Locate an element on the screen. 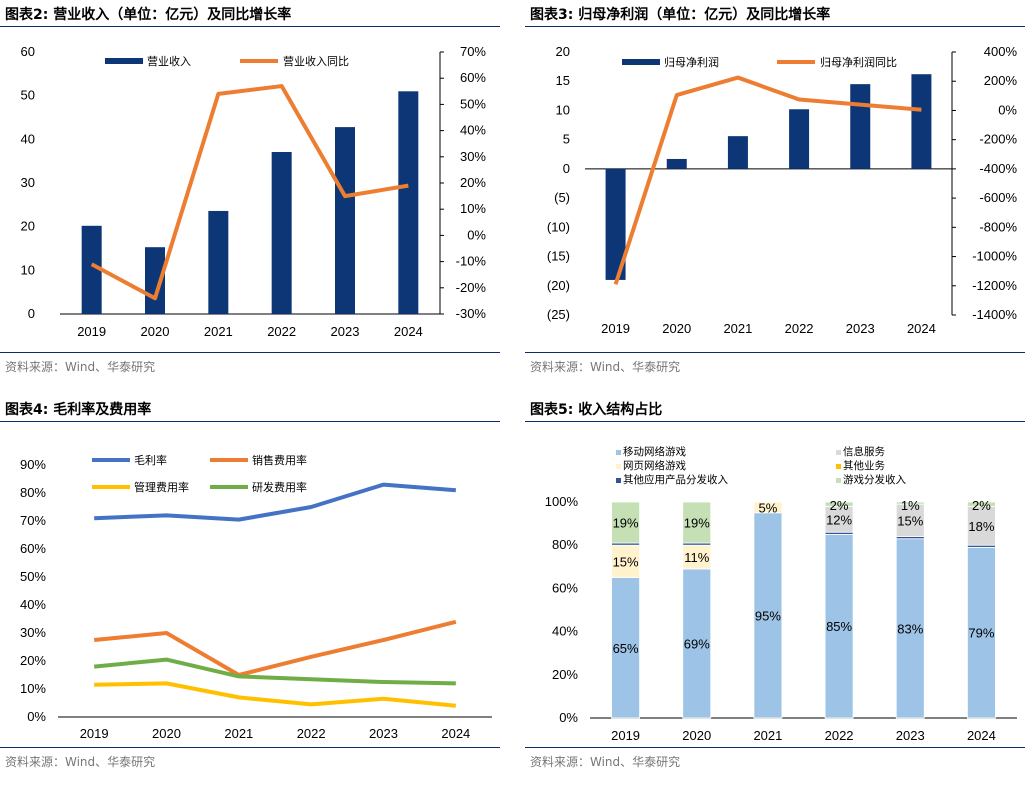  data-label: 65% is located at coordinates (626, 648).